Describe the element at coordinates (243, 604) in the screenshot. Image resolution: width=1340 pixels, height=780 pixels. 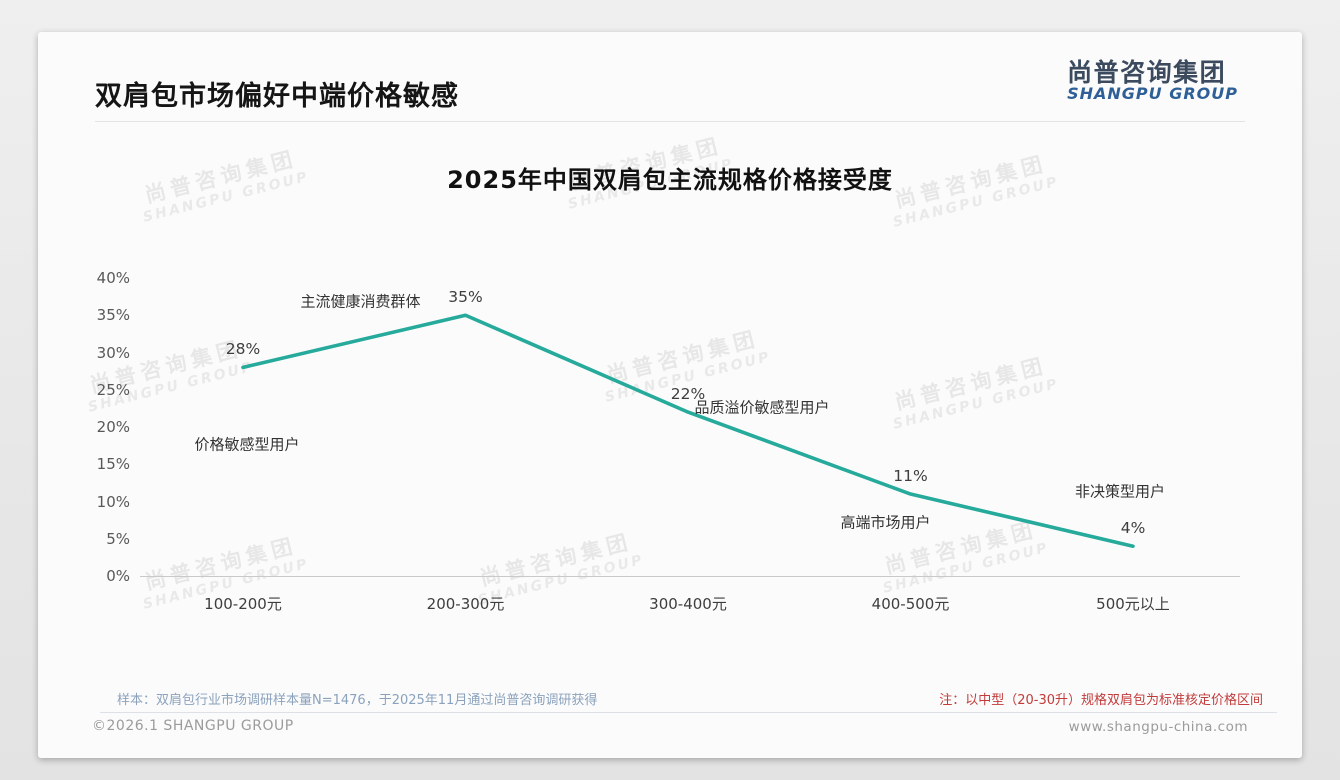
I see `x-tick-label: 100-200元` at that location.